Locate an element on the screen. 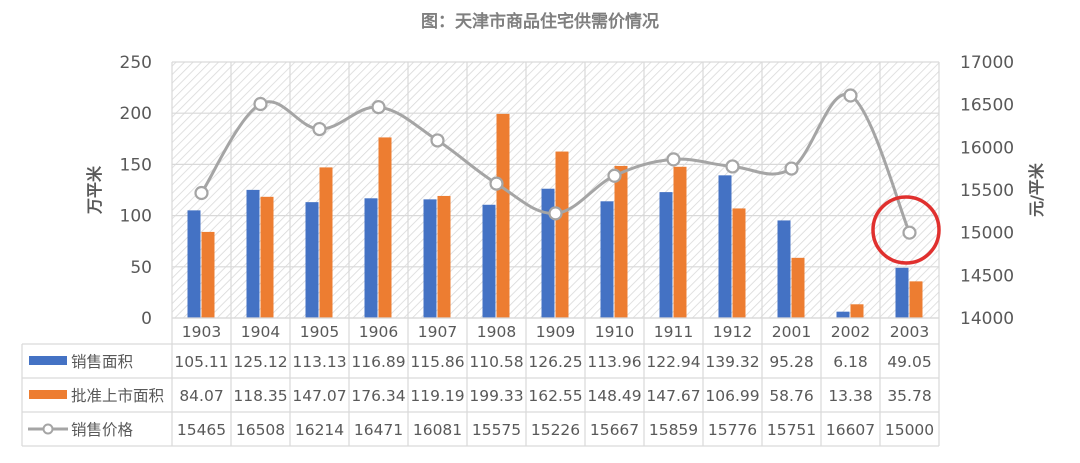  table-cell: 15226 is located at coordinates (555, 430).